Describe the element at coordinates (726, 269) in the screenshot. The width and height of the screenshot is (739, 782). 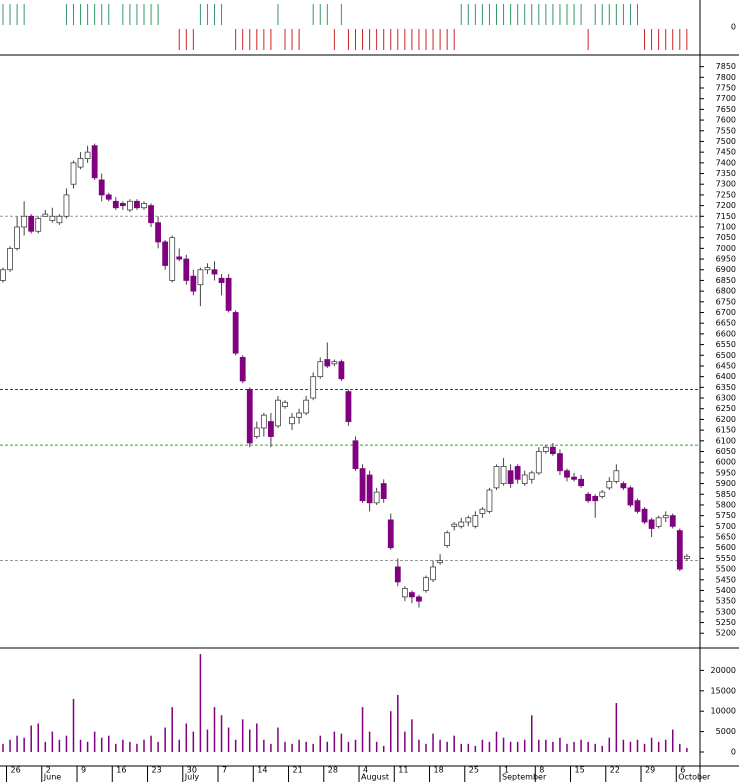
I see `y-tick-label: 6900` at that location.